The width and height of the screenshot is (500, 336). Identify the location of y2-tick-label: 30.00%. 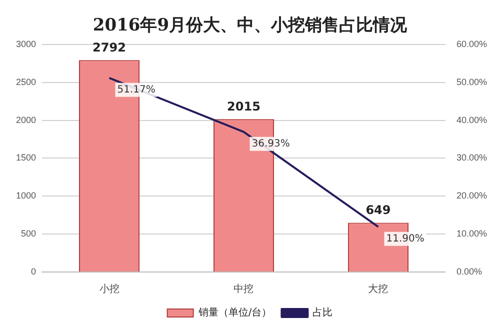
(472, 157).